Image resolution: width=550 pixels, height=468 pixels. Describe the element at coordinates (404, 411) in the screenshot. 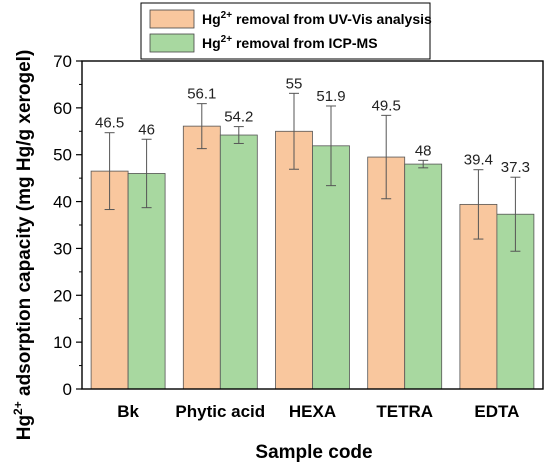

I see `x-tick-label-3: TETRA` at that location.